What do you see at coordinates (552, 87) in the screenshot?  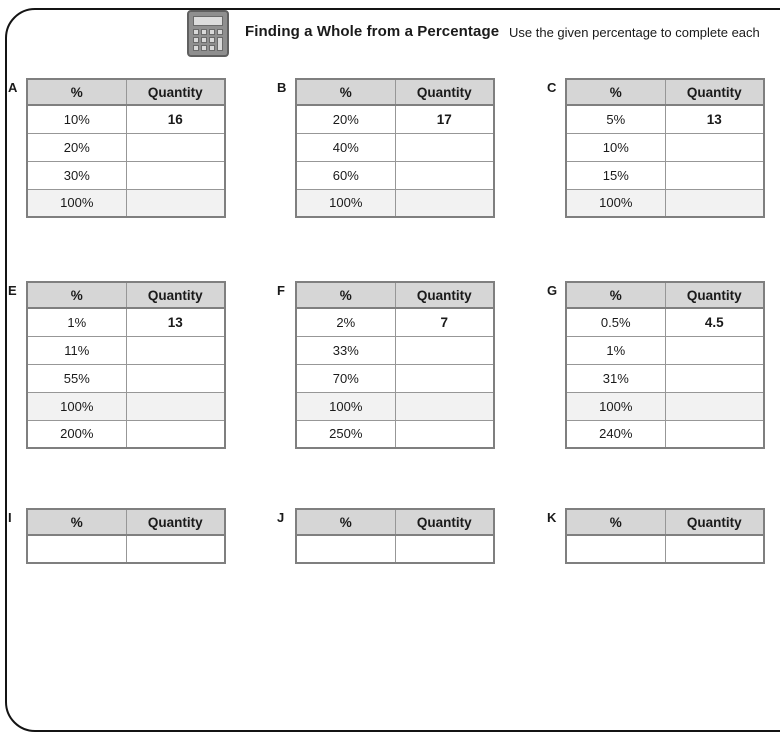 I see `table-label: C` at bounding box center [552, 87].